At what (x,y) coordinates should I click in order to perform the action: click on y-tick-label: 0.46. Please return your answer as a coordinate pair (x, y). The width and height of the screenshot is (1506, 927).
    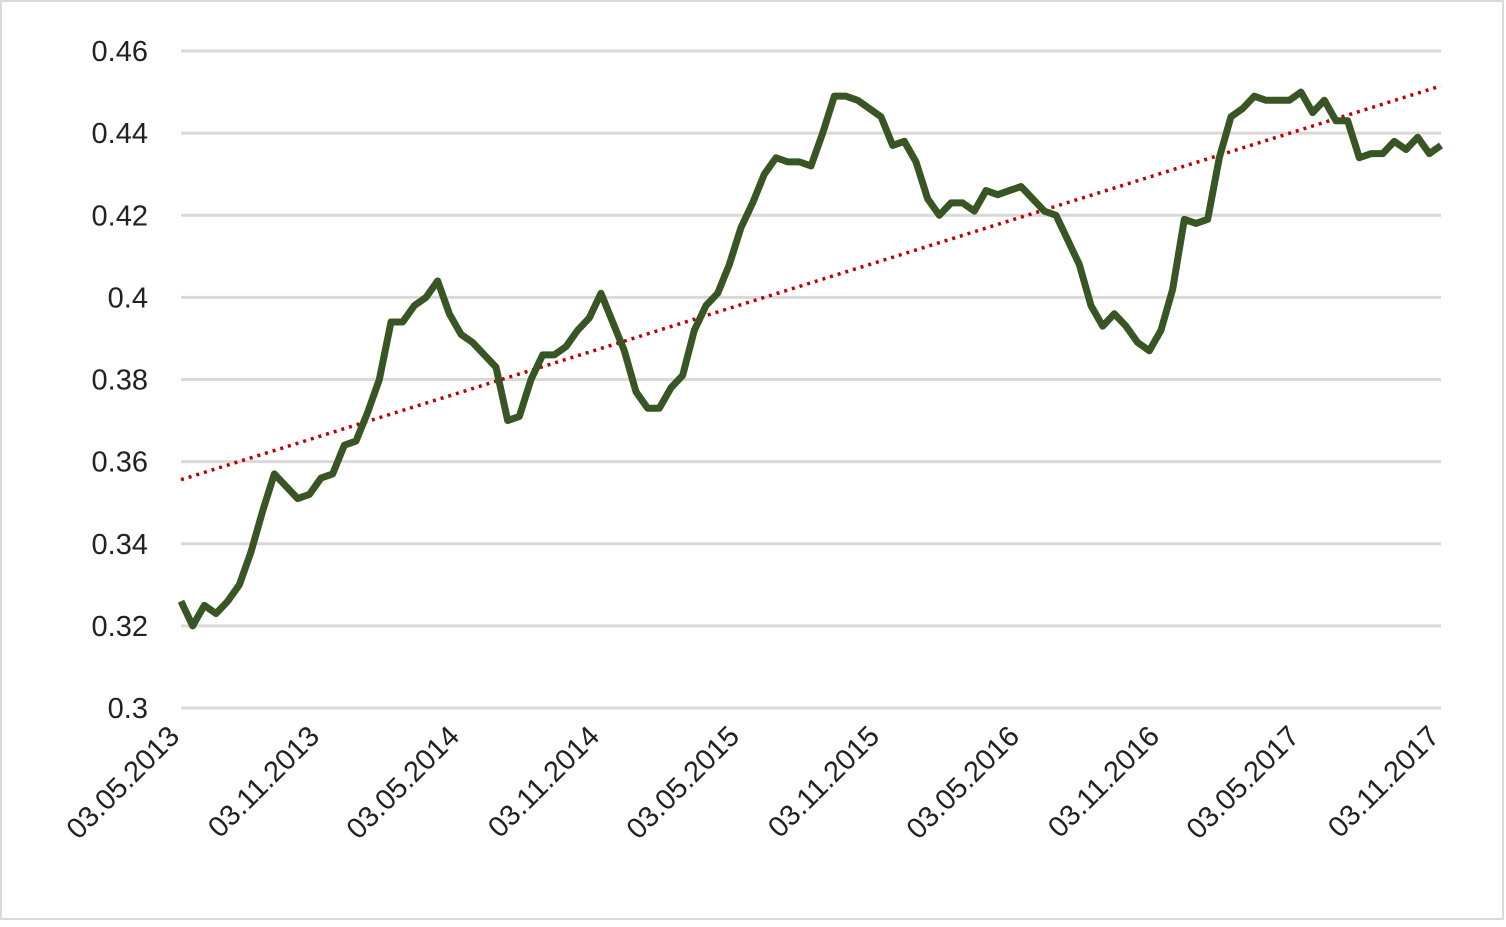
    Looking at the image, I should click on (120, 52).